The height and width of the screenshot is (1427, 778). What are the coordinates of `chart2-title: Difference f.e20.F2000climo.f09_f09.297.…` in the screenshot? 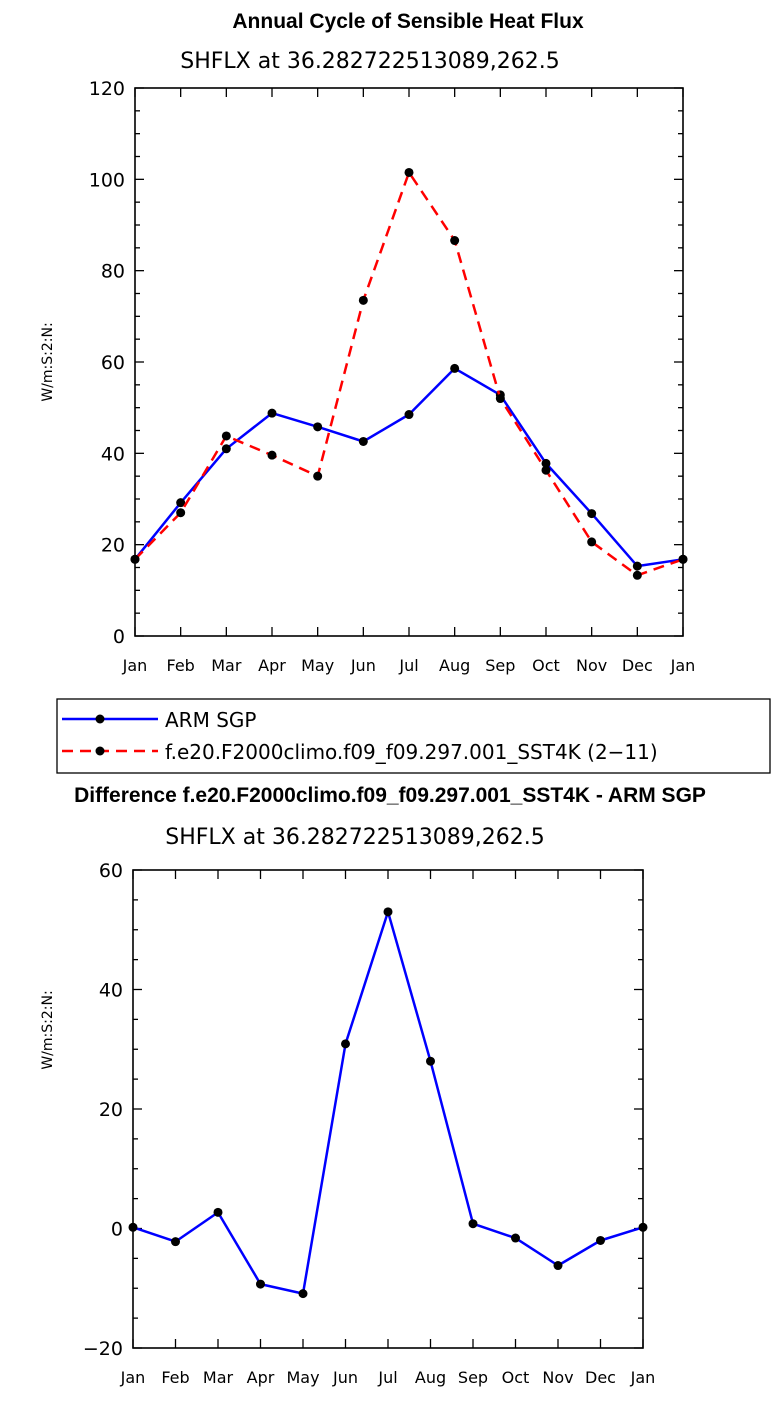 It's located at (390, 795).